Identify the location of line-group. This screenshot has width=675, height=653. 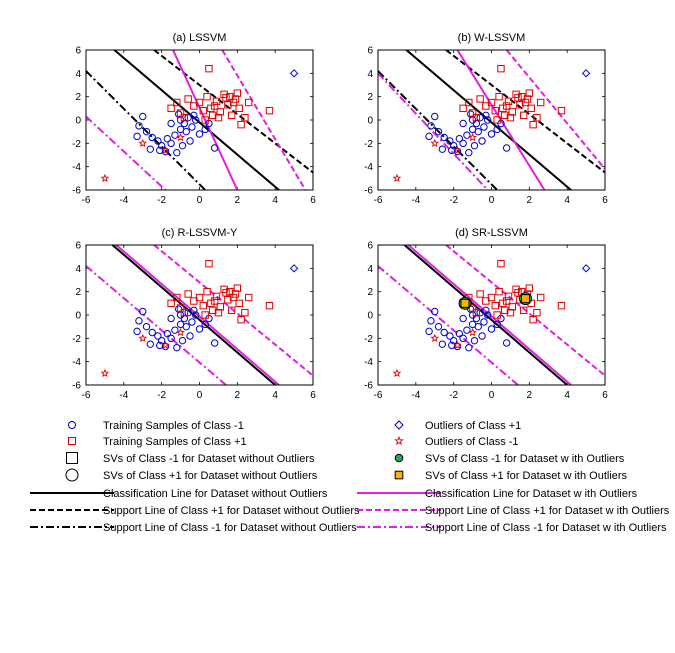
(491, 315).